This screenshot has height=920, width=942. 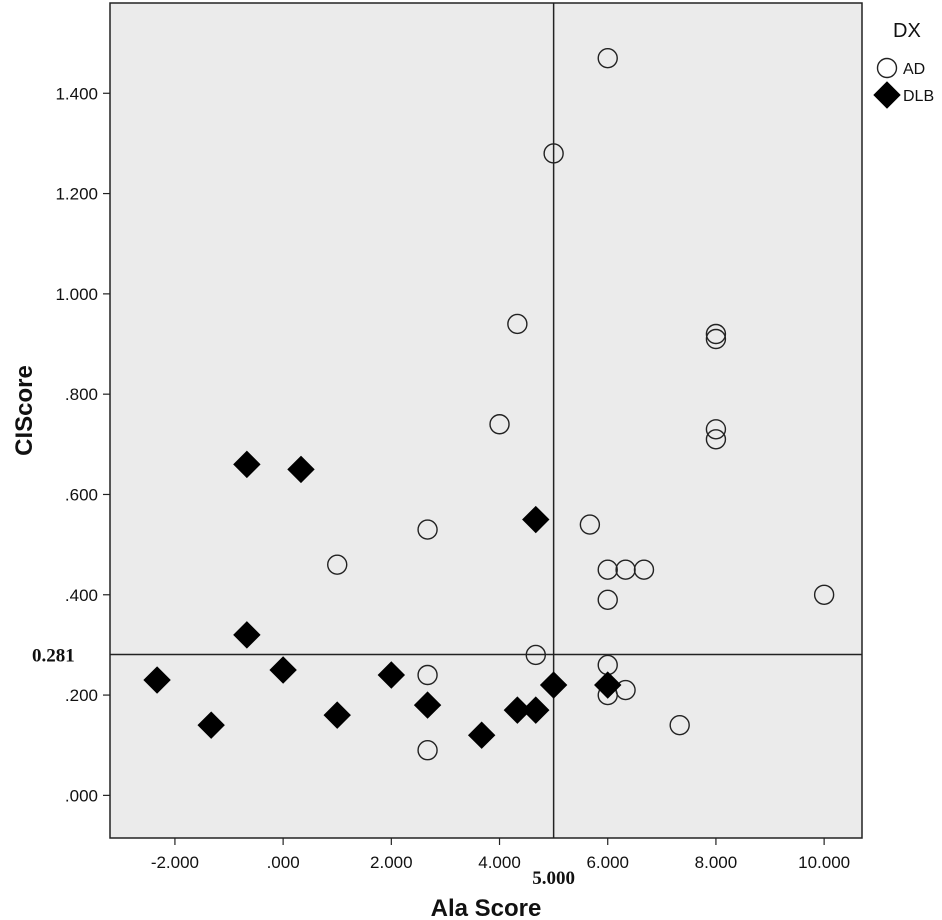 What do you see at coordinates (81, 695) in the screenshot?
I see `y-tick-label: .200` at bounding box center [81, 695].